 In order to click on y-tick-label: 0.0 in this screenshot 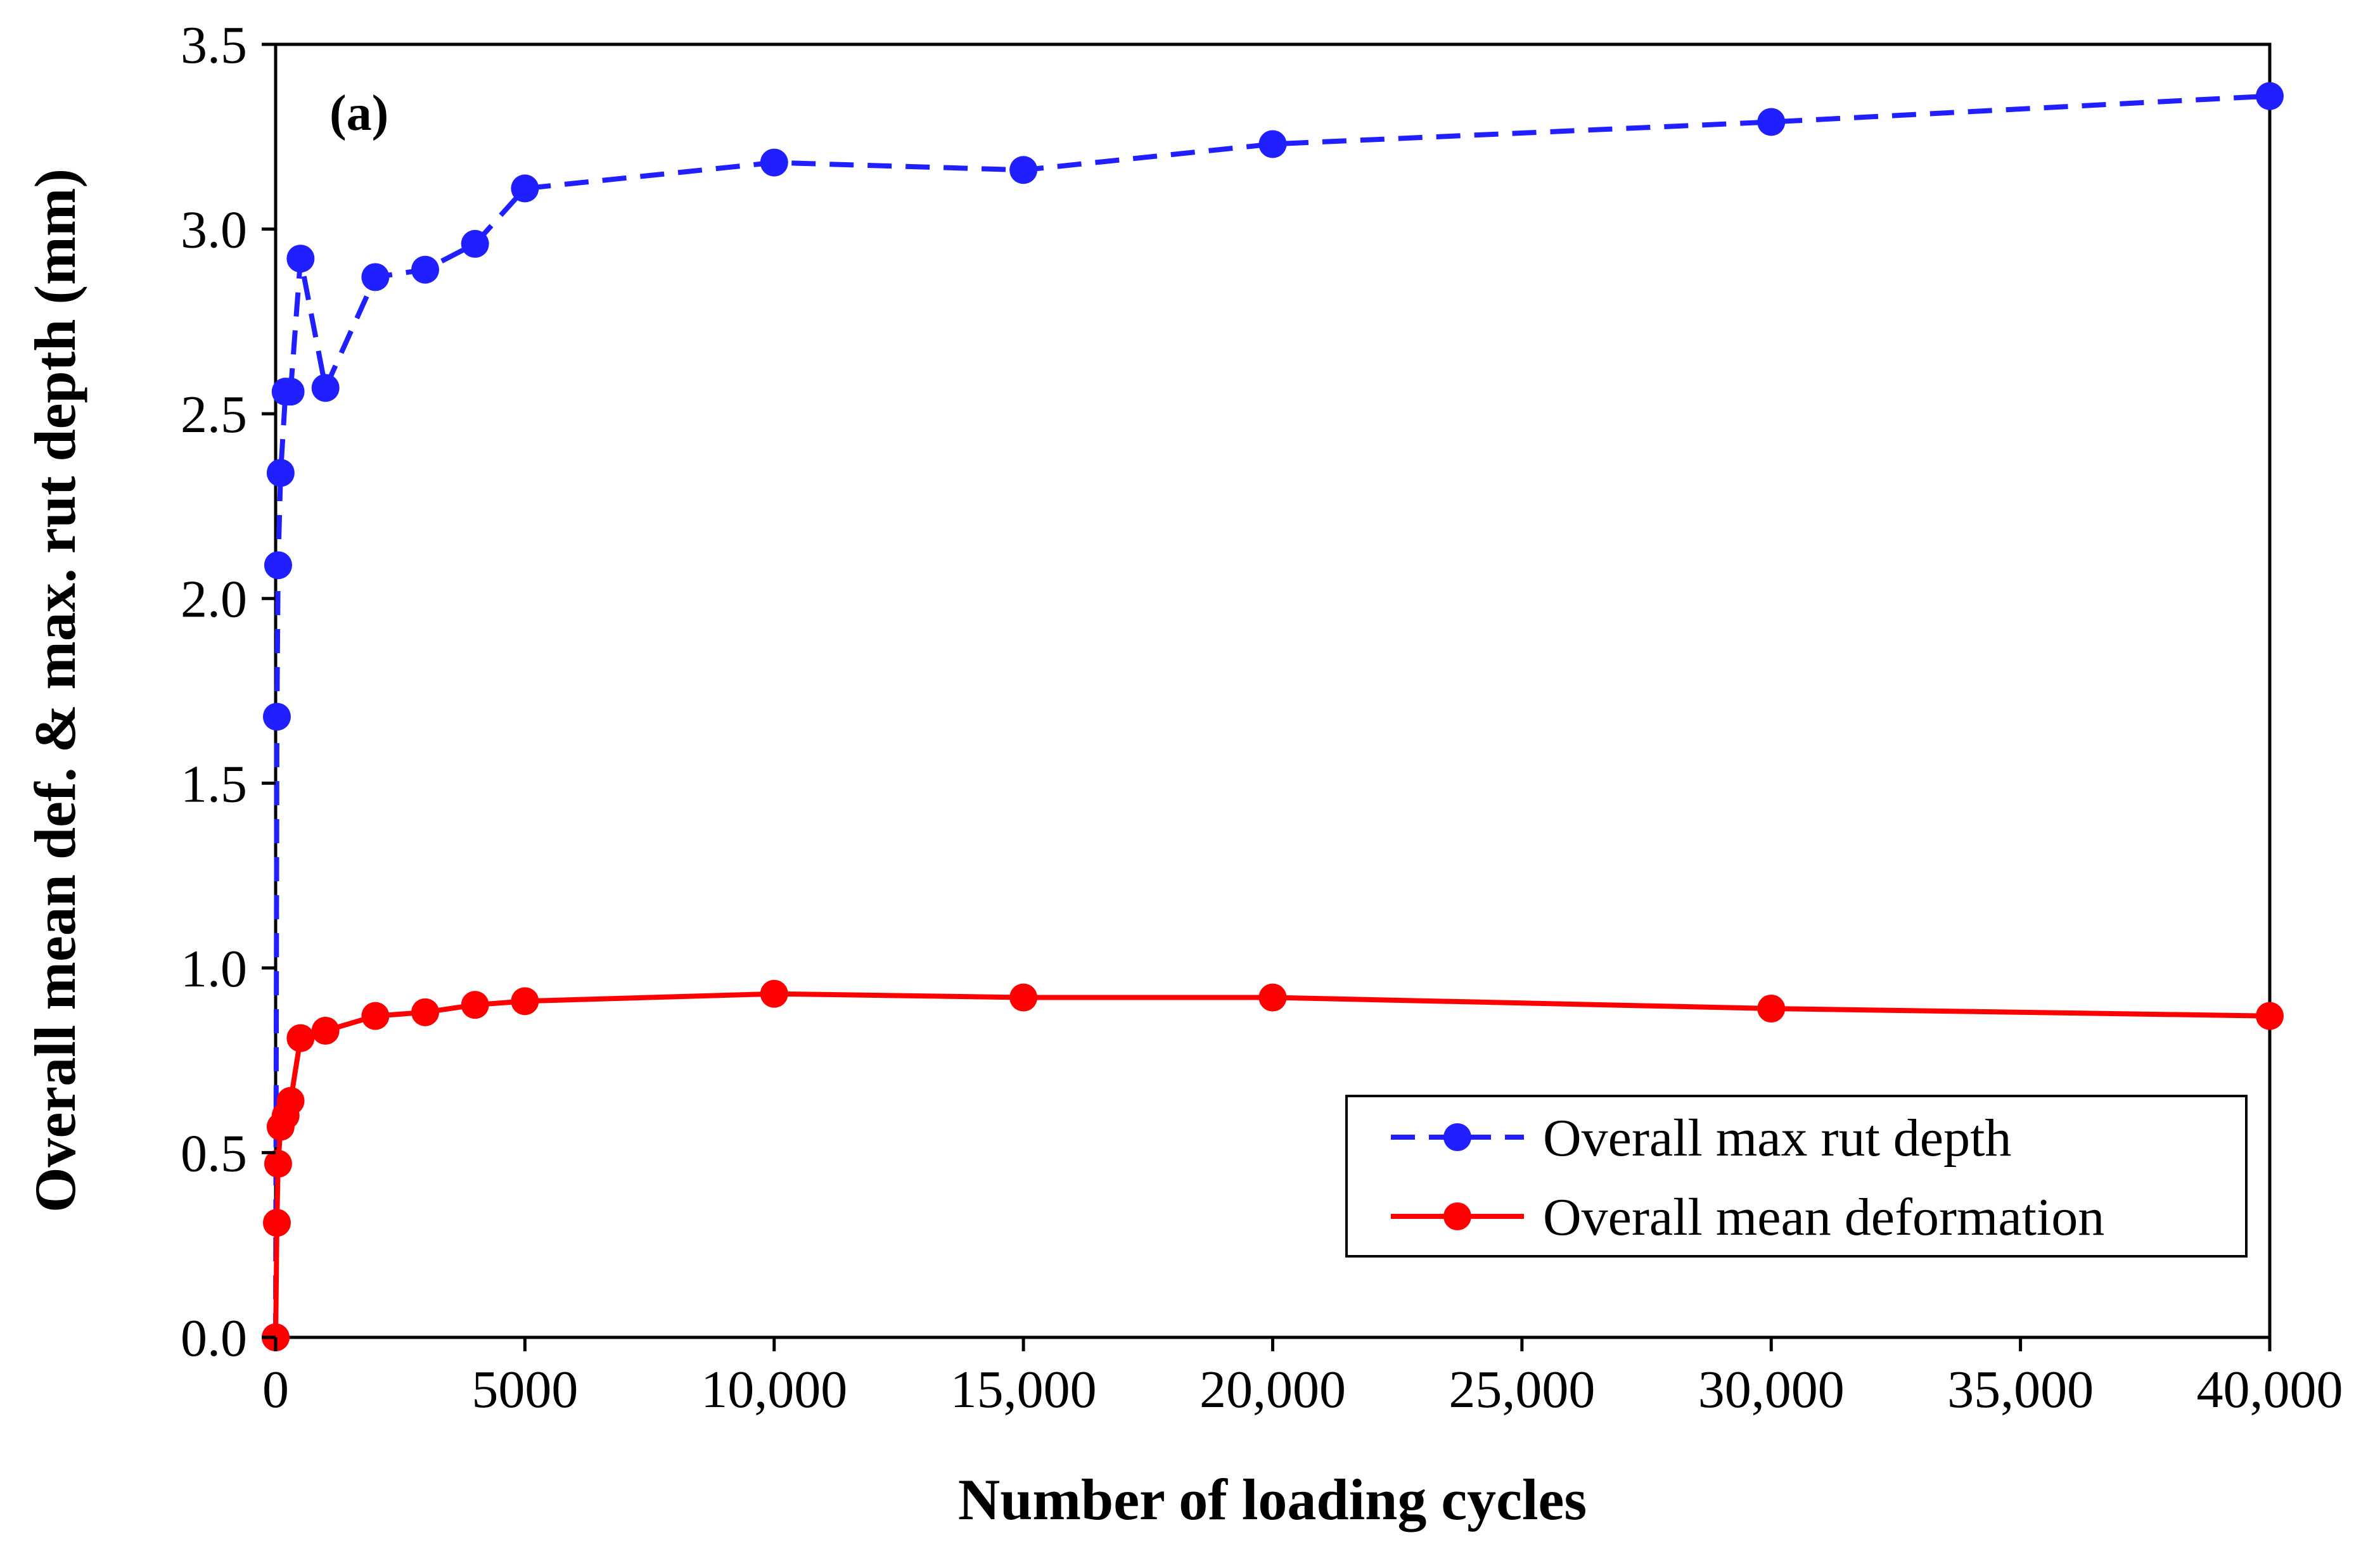, I will do `click(214, 1338)`.